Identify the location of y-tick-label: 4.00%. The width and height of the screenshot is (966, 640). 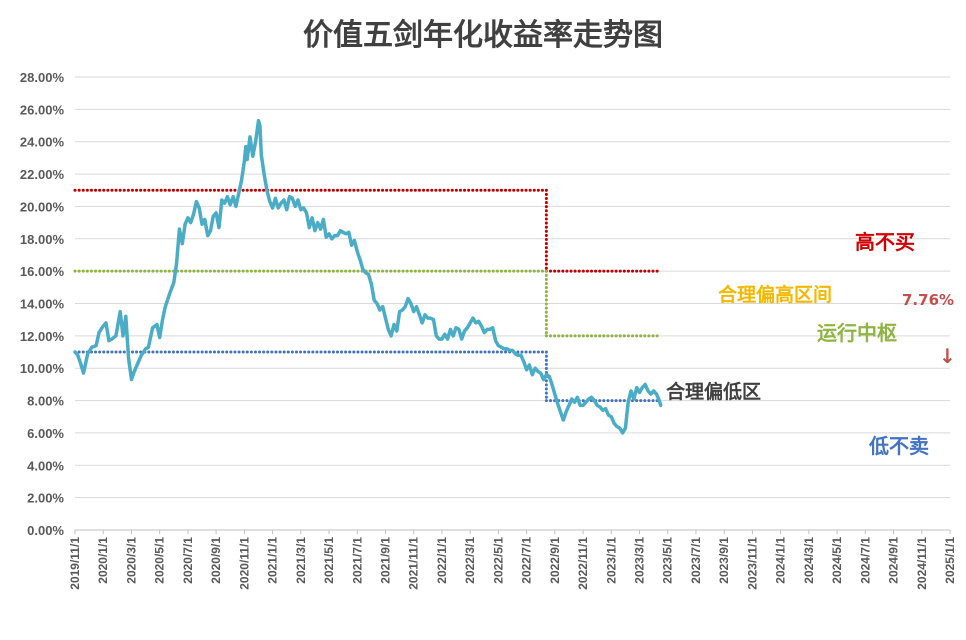
(45, 465).